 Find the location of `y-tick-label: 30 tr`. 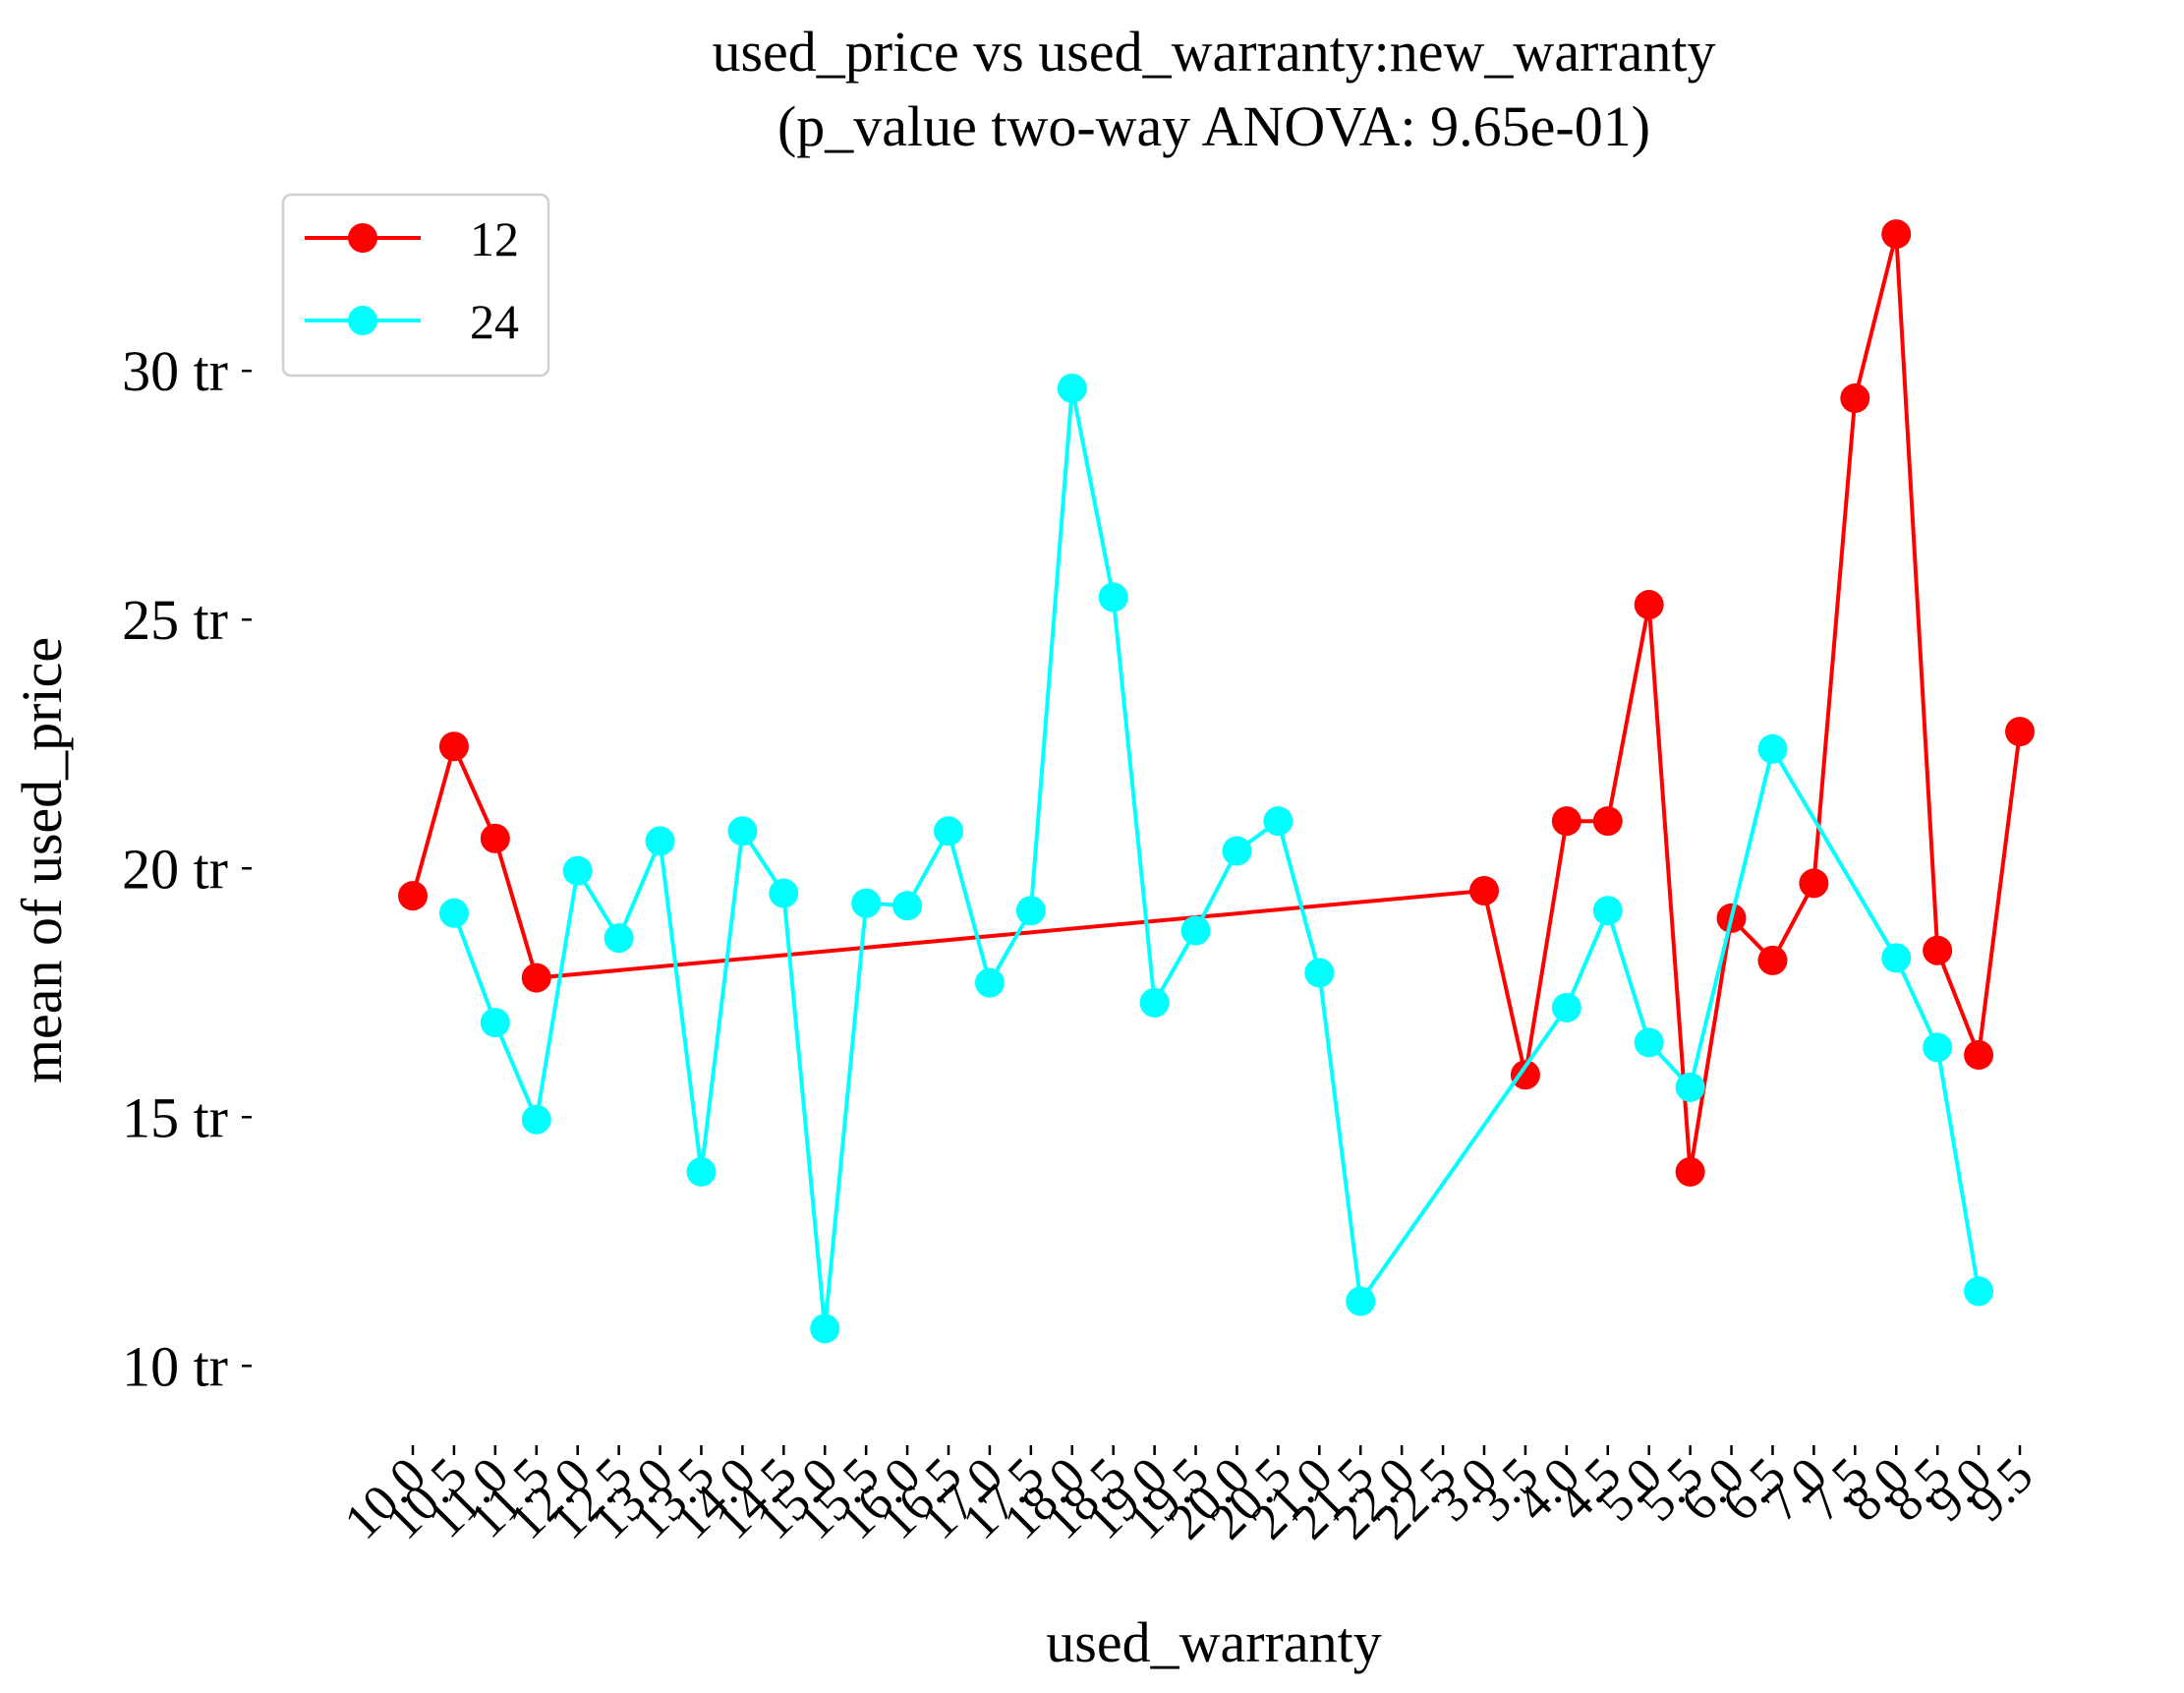

y-tick-label: 30 tr is located at coordinates (175, 371).